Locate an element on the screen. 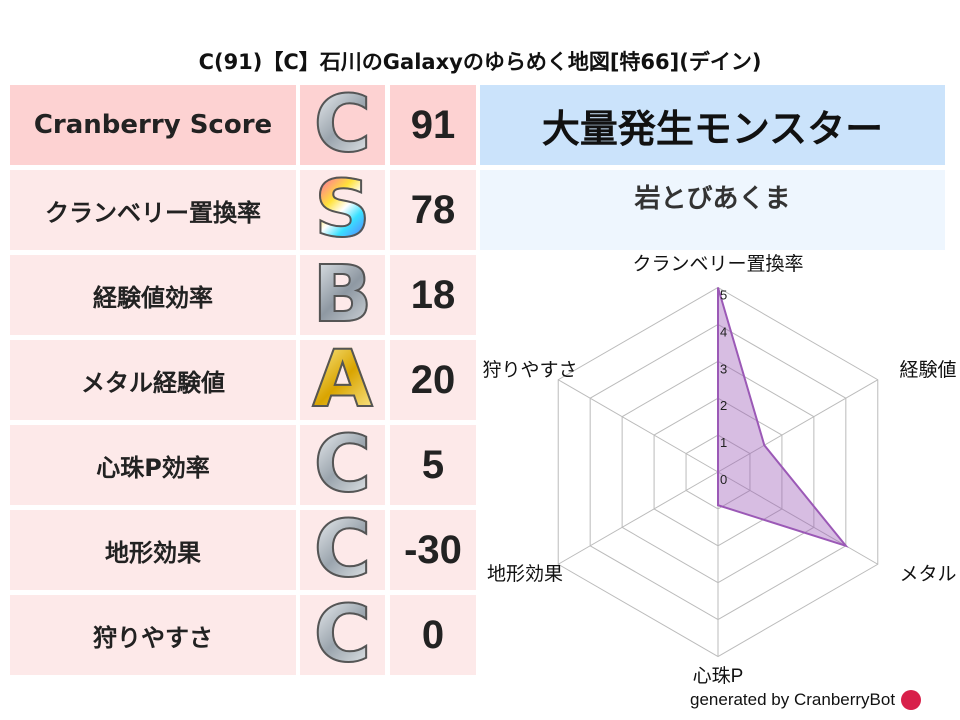  grade-letter: B is located at coordinates (342, 295).